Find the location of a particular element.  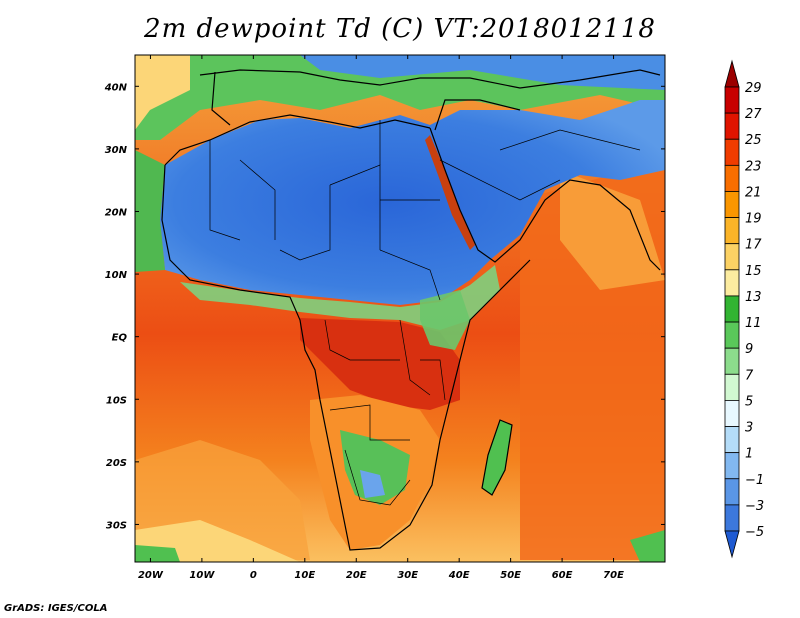

lat-tick-label: 20S is located at coordinates (116, 463).